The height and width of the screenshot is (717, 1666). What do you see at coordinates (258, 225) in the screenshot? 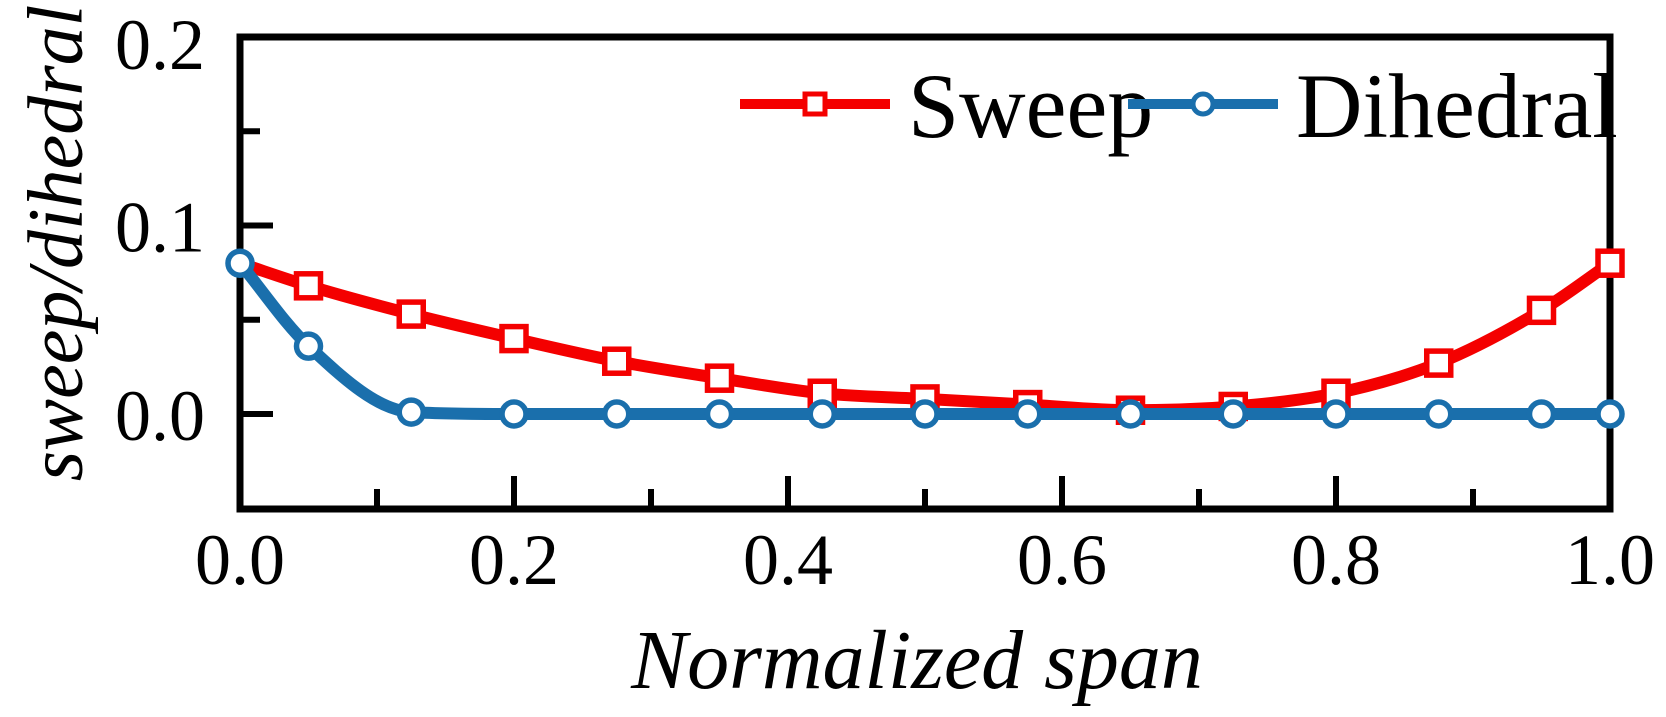
I see `y-axis` at bounding box center [258, 225].